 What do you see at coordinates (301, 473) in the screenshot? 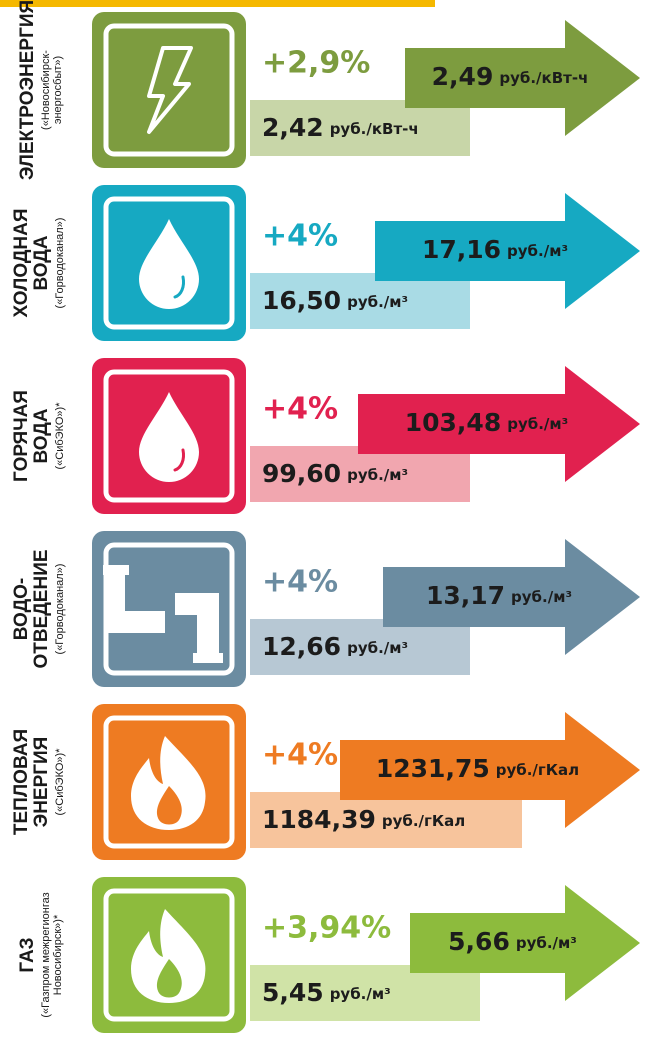
I see `old-value-number: 99,60` at bounding box center [301, 473].